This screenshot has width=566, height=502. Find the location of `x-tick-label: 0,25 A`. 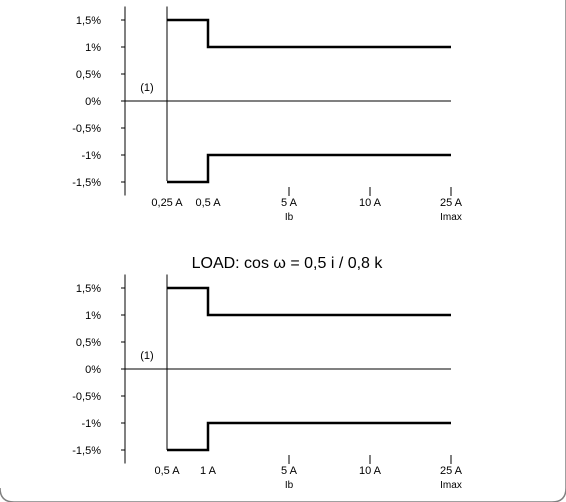

x-tick-label: 0,25 A is located at coordinates (167, 203).